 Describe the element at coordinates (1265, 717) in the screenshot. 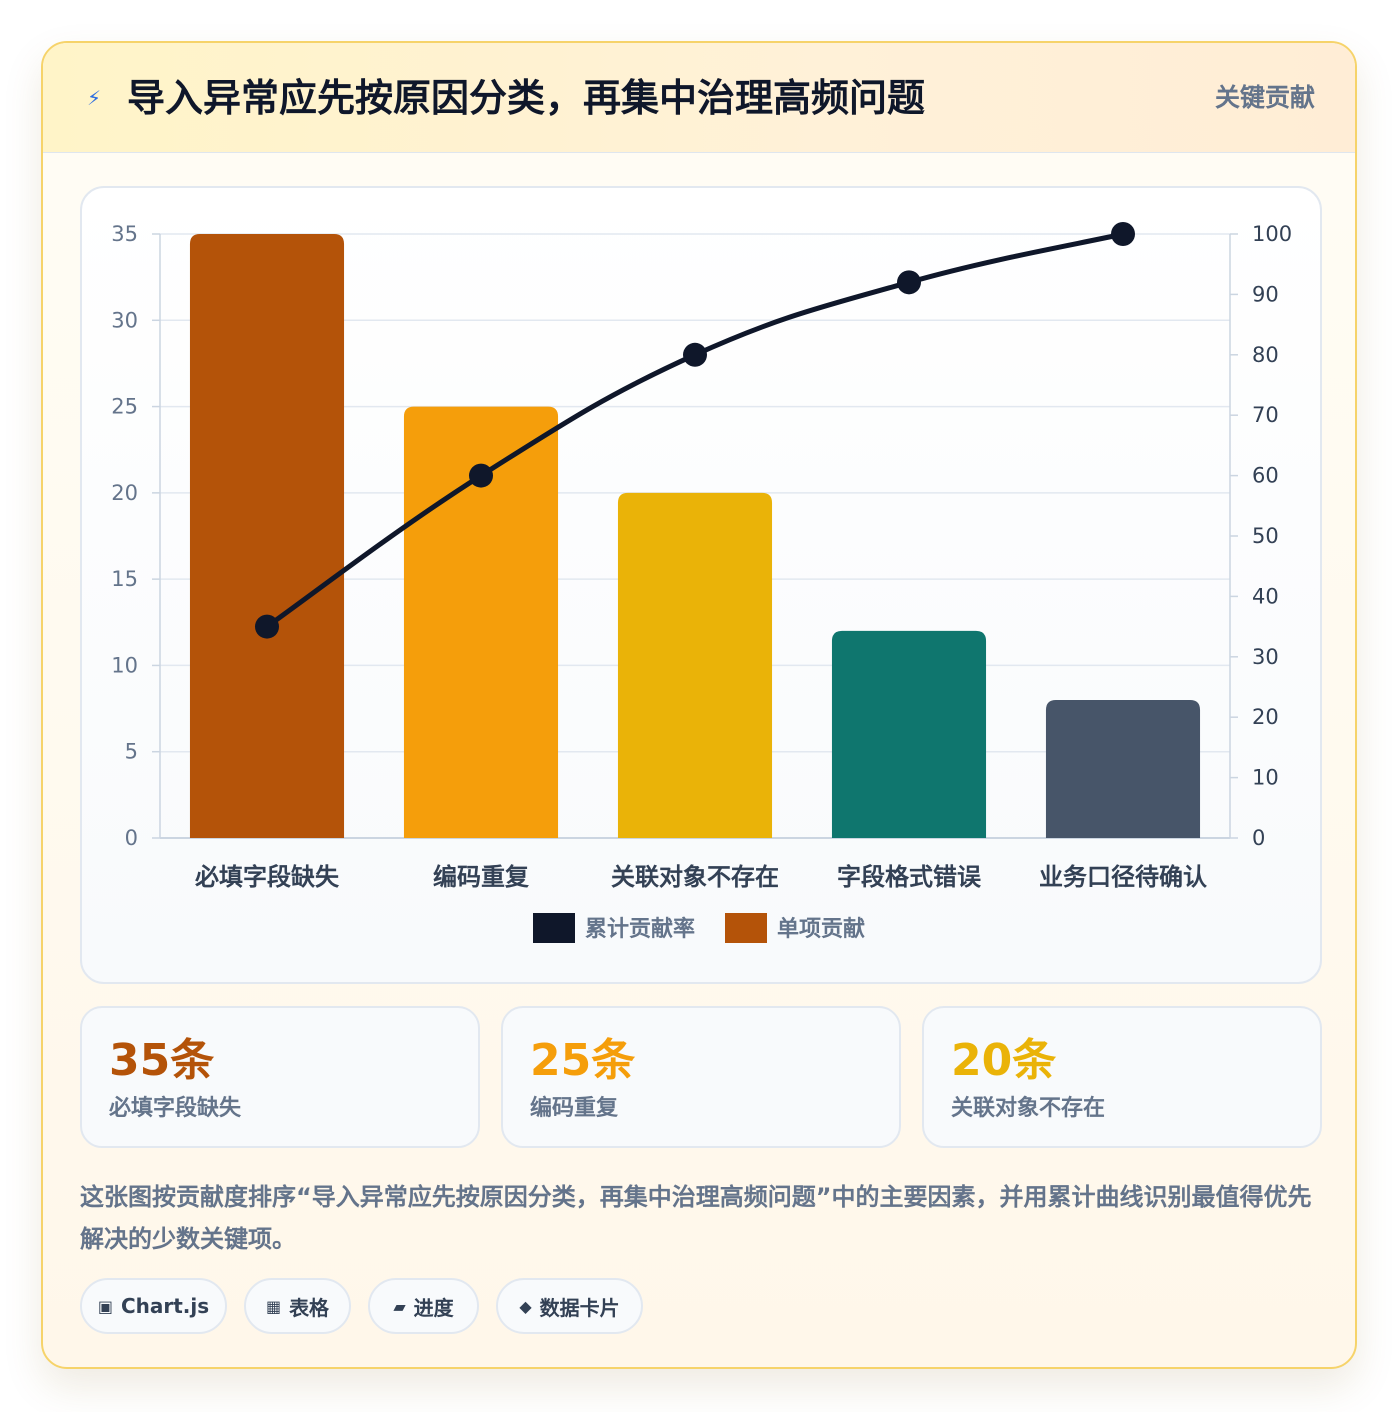

I see `y-right-tick-label: 20` at that location.